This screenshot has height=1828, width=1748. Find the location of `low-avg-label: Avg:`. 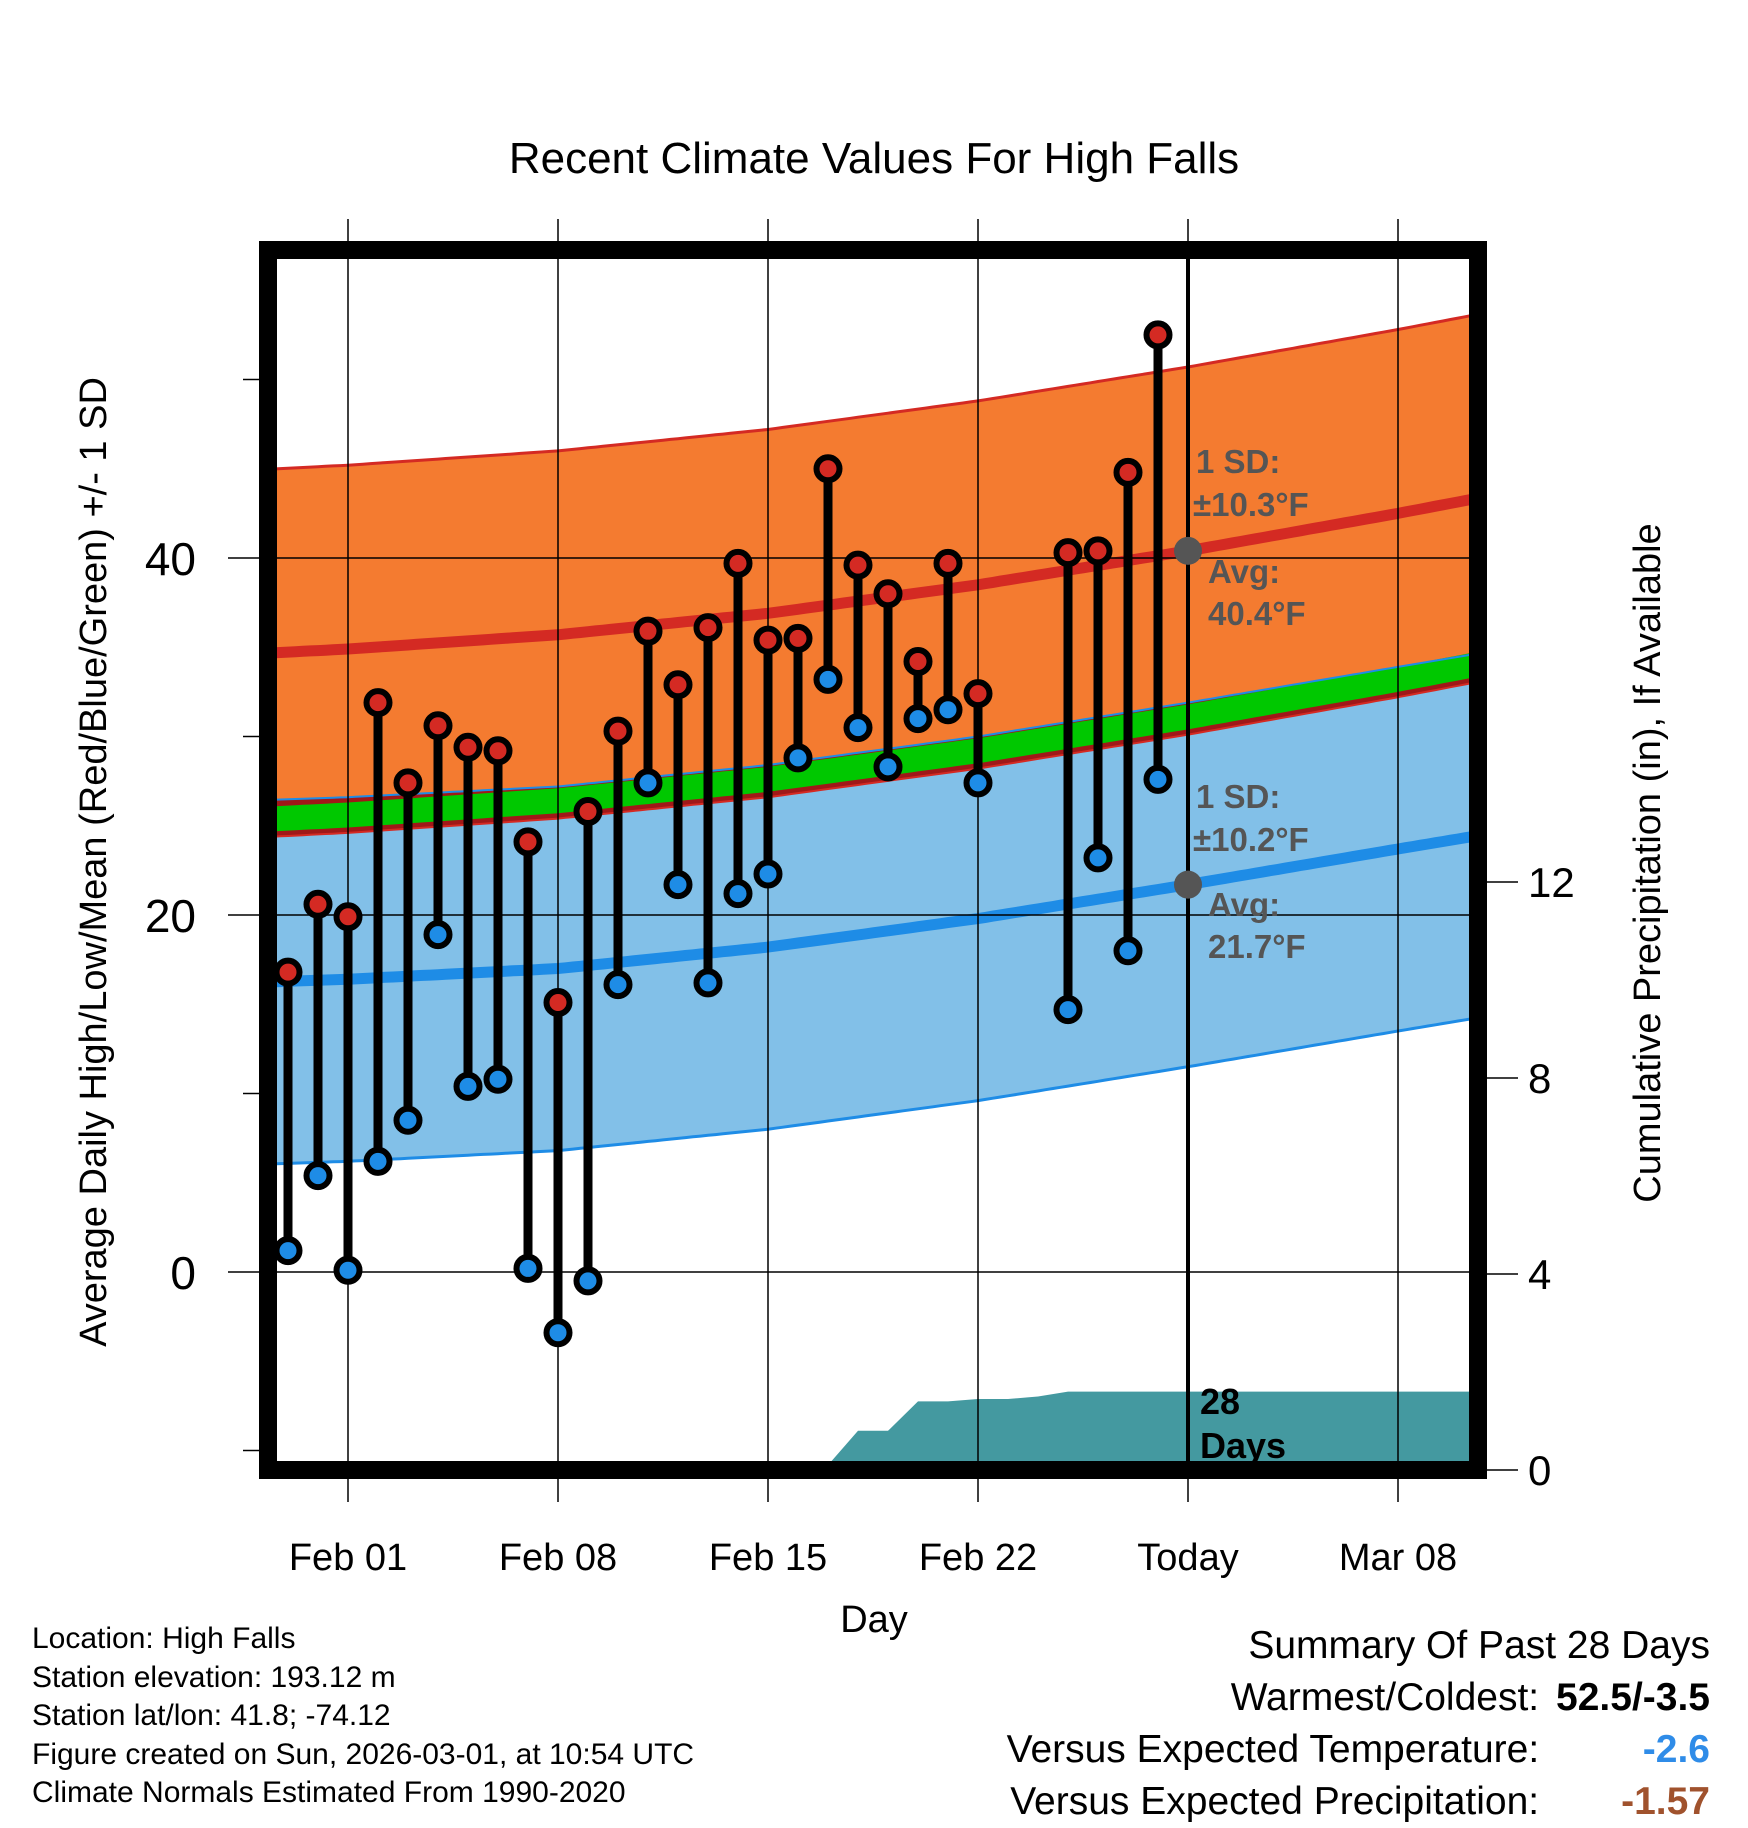

low-avg-label: Avg: is located at coordinates (1244, 904).